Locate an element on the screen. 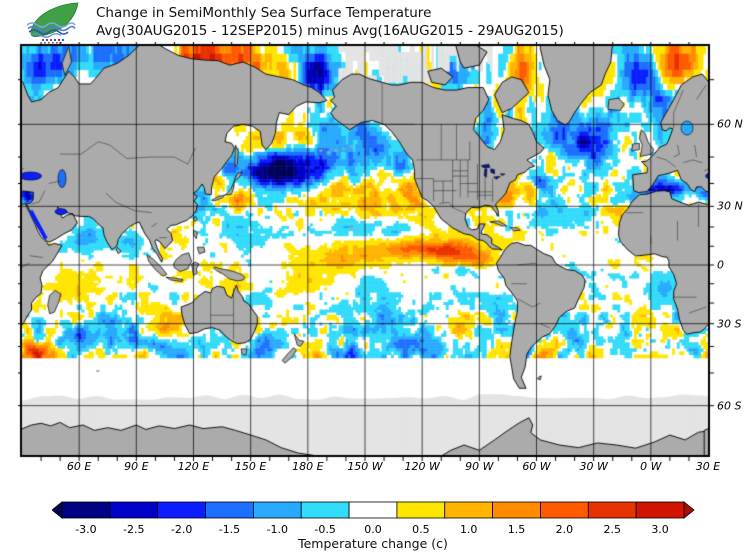 This screenshot has width=755, height=560. y-axis-label: 0 is located at coordinates (720, 265).